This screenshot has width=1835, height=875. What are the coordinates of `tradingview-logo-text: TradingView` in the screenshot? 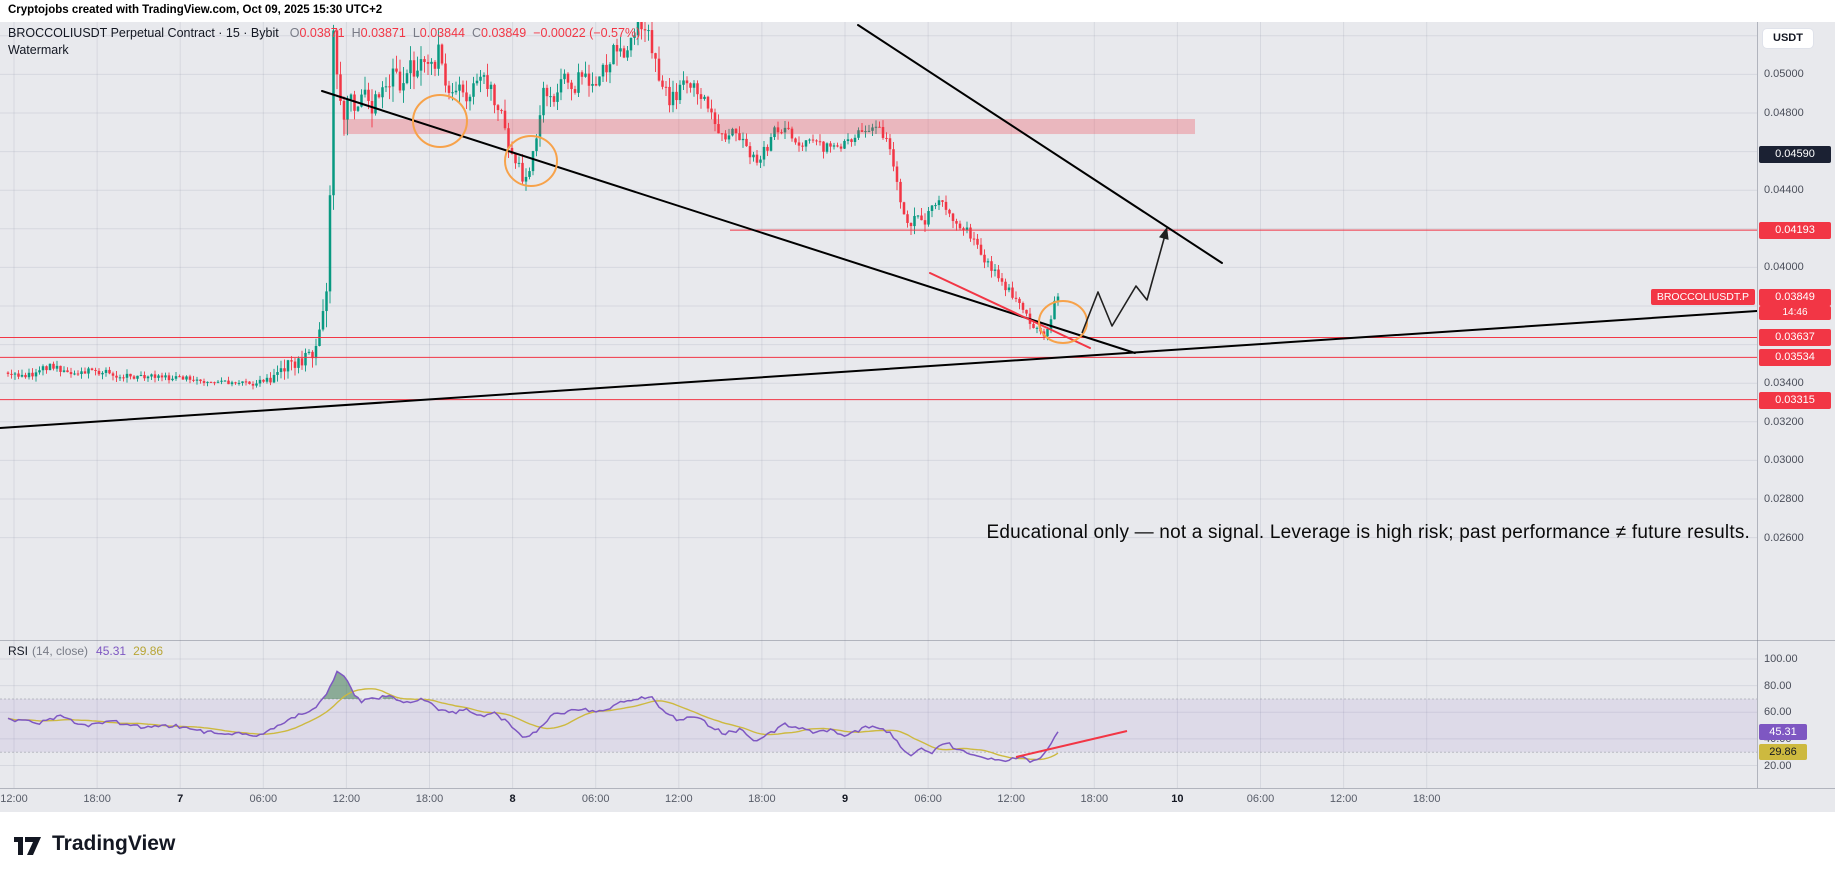 It's located at (114, 843).